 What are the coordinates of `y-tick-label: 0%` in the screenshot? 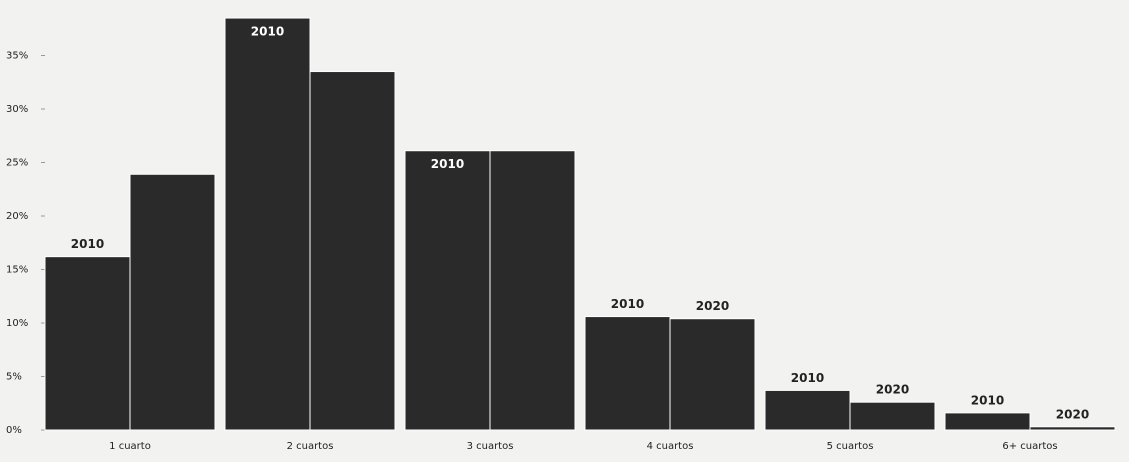 It's located at (14, 430).